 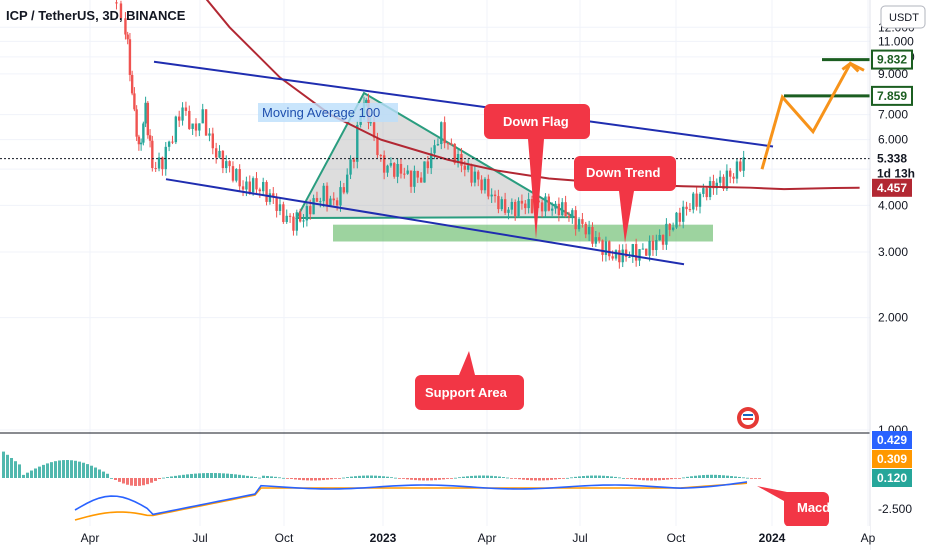 I want to click on x-axis-ticks: Apr Jul Oct 2023 Apr Jul Oct 2024 Ap, so click(x=478, y=538).